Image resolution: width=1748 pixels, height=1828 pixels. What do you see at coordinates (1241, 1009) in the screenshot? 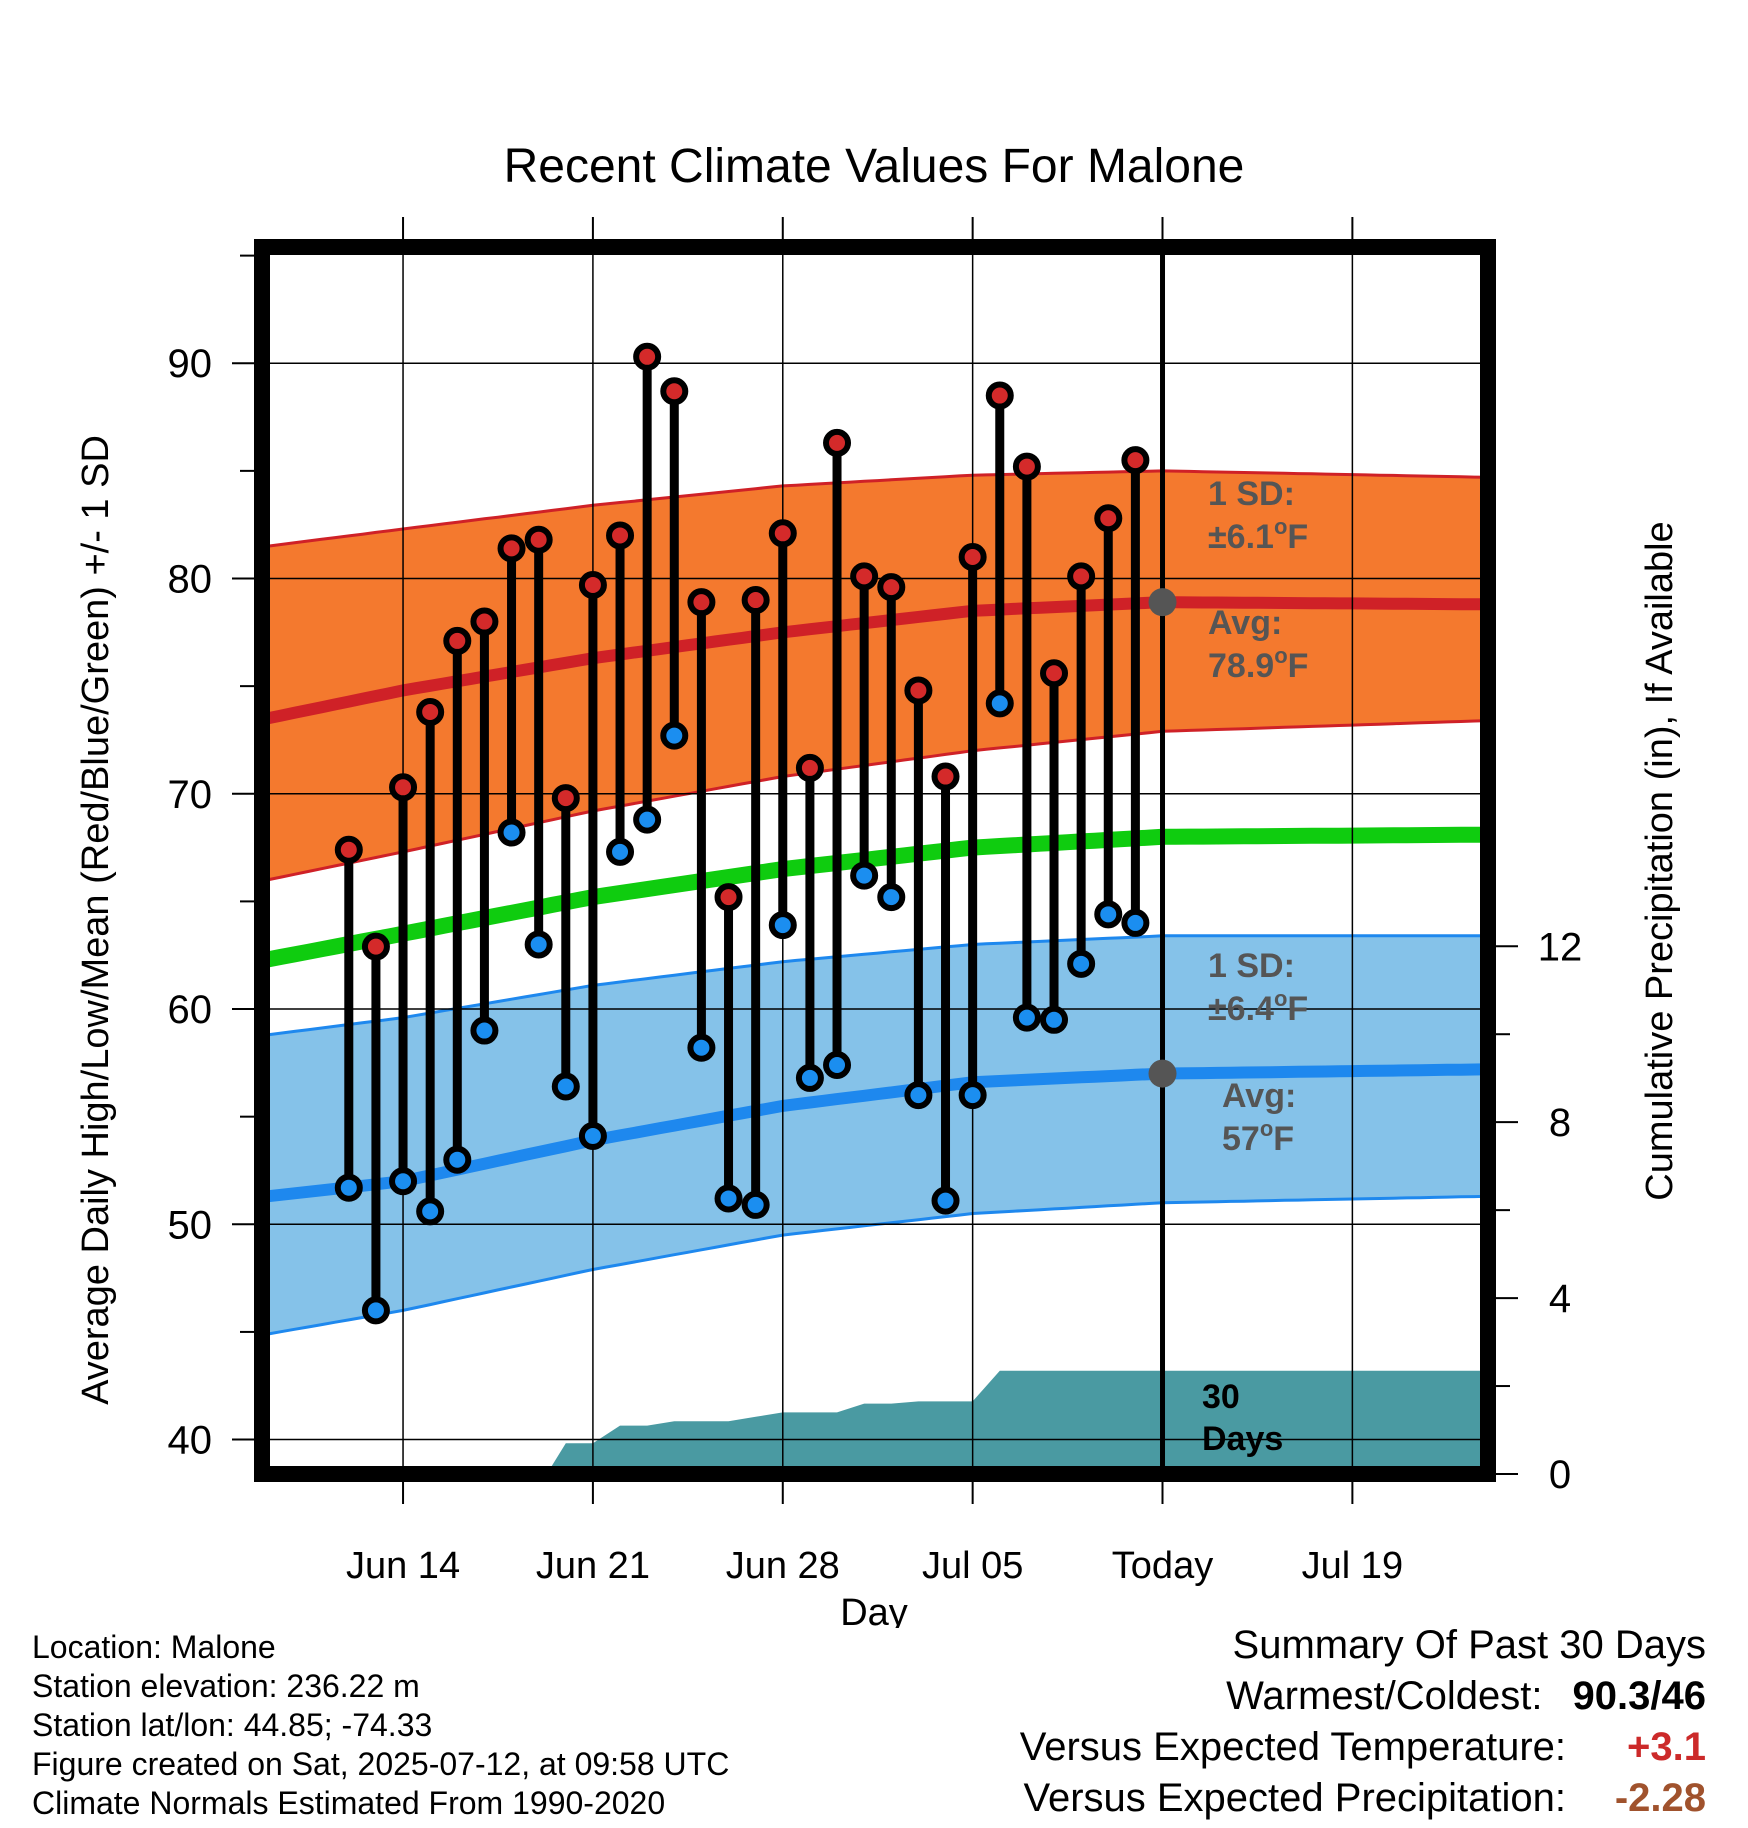
I see `low-sd-value-number: ±6.4` at bounding box center [1241, 1009].